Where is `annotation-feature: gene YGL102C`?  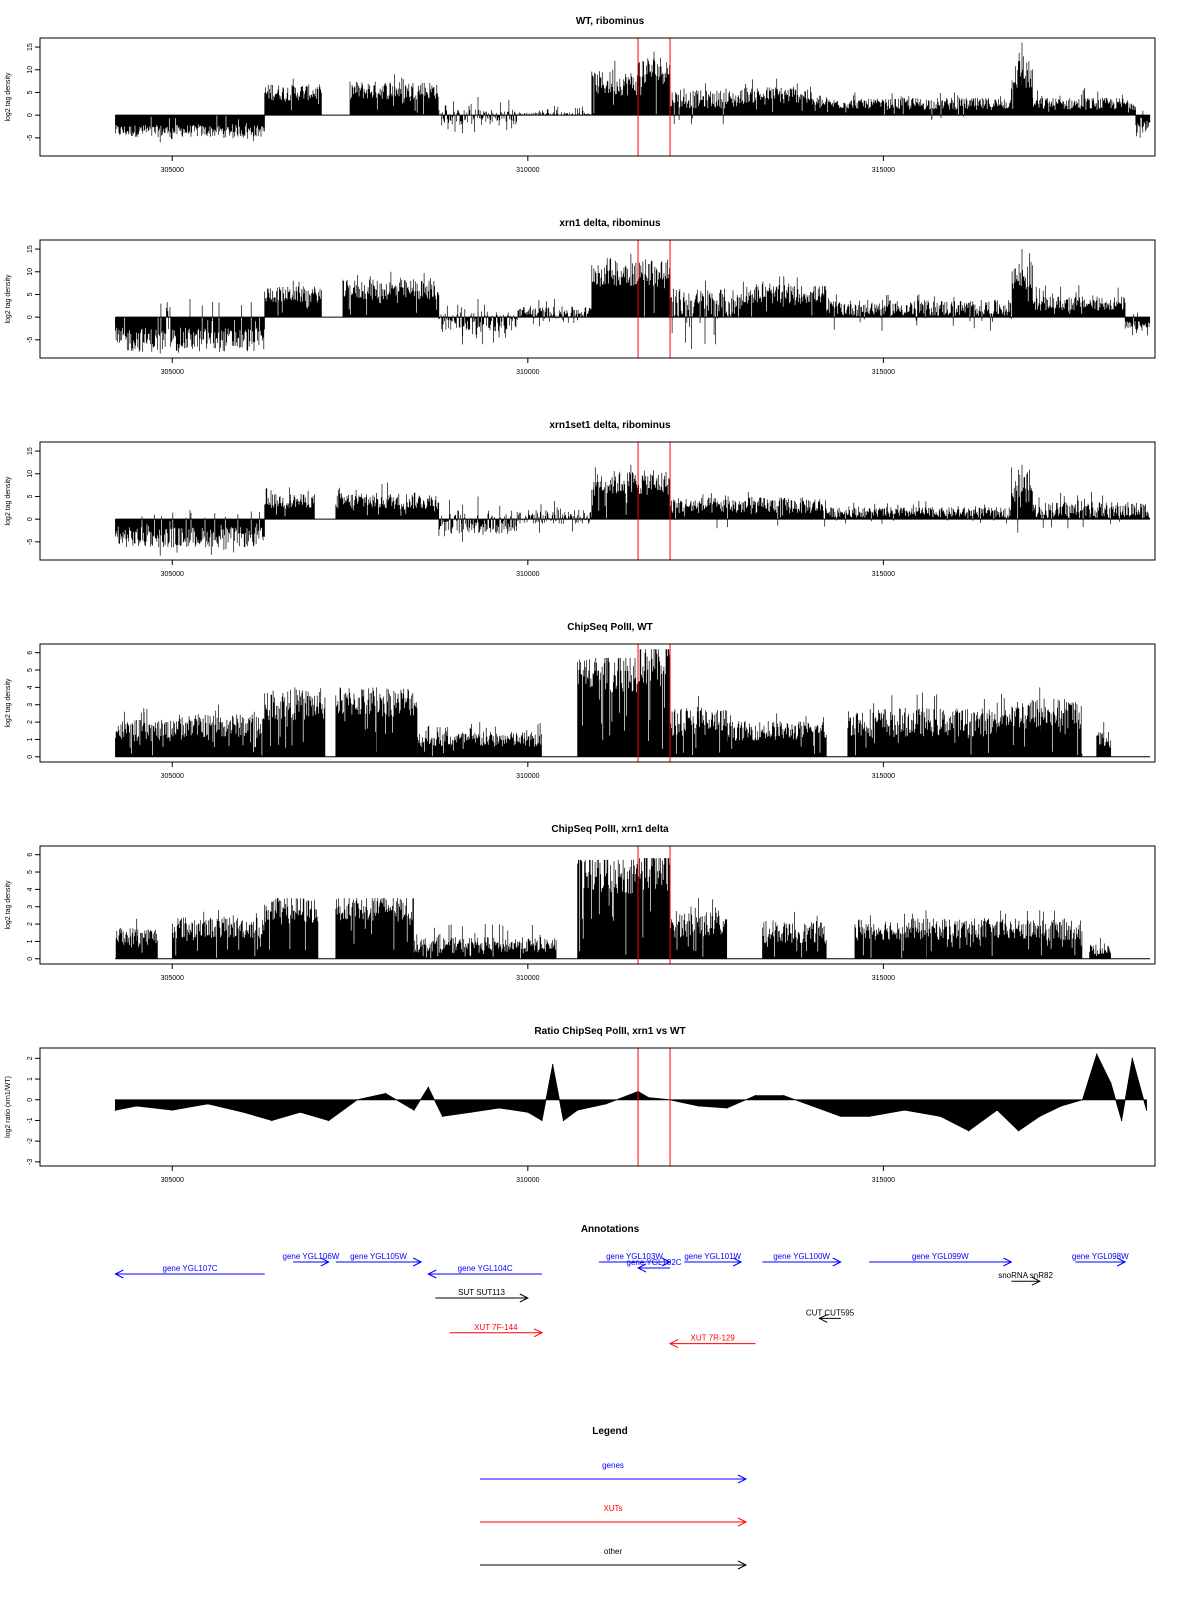 annotation-feature: gene YGL102C is located at coordinates (654, 1265).